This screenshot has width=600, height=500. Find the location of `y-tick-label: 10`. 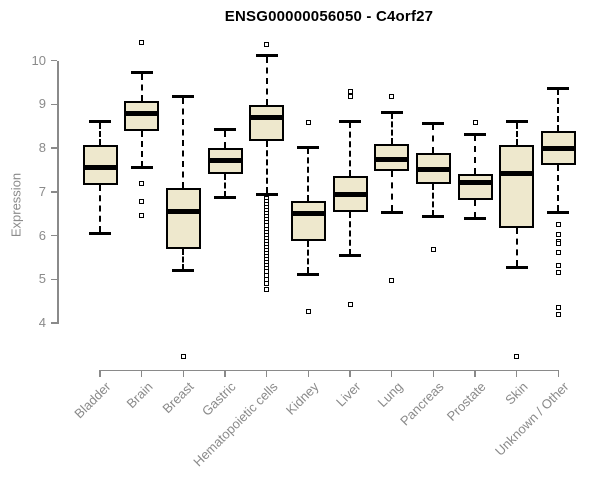

y-tick-label: 10 is located at coordinates (38, 60).